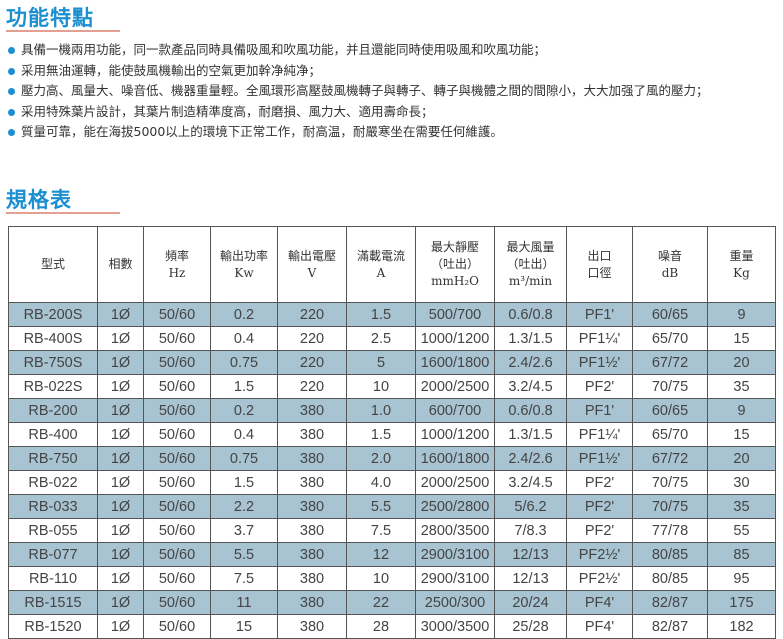 The height and width of the screenshot is (639, 783). Describe the element at coordinates (380, 255) in the screenshot. I see `column-header-line: 滿載電流` at that location.